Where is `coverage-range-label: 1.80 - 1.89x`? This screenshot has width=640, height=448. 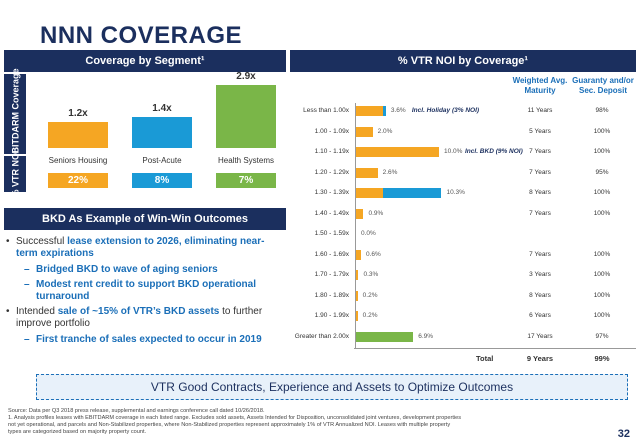 coverage-range-label: 1.80 - 1.89x is located at coordinates (331, 295).